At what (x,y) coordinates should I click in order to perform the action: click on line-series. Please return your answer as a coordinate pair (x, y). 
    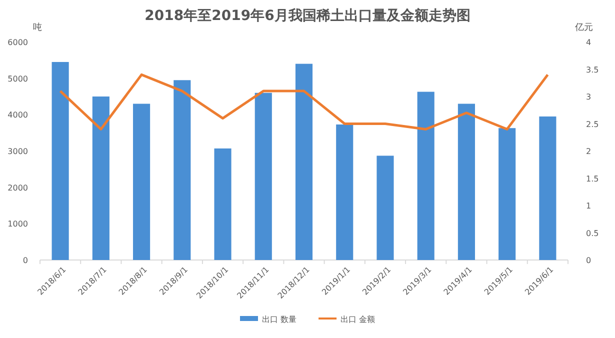
    Looking at the image, I should click on (304, 101).